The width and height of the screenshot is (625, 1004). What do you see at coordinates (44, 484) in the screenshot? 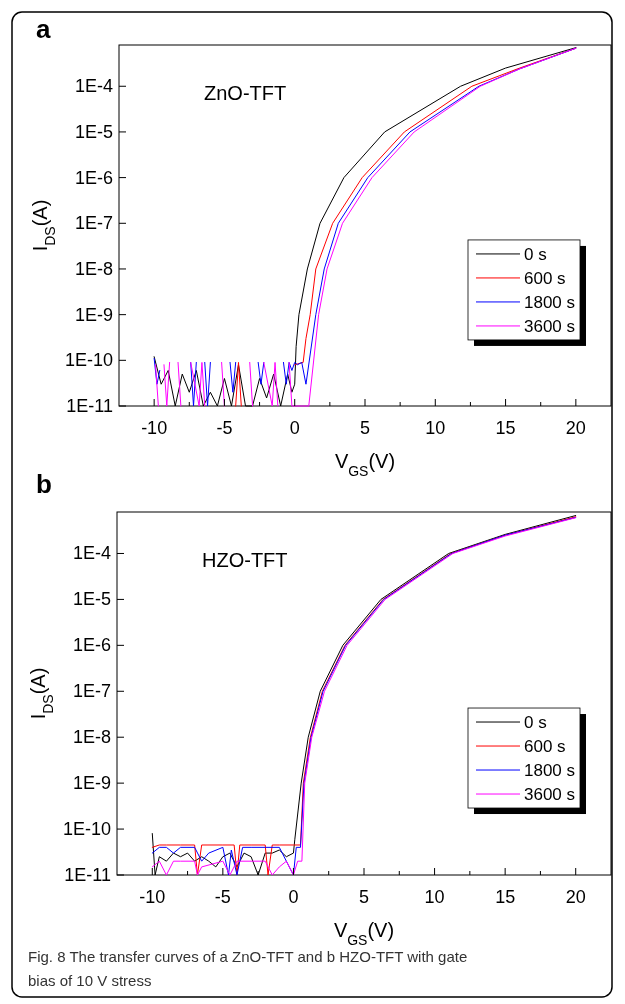
I see `chart-title: b` at bounding box center [44, 484].